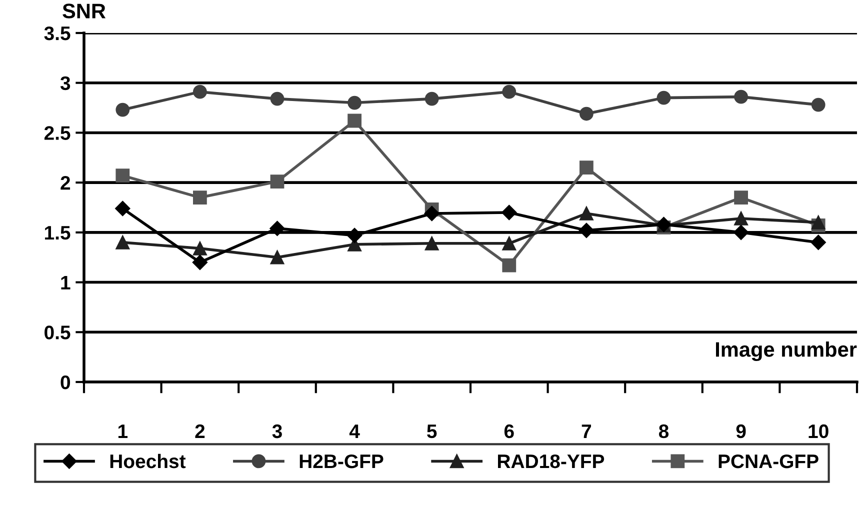  I want to click on y-tick-label: 0.5, so click(57, 333).